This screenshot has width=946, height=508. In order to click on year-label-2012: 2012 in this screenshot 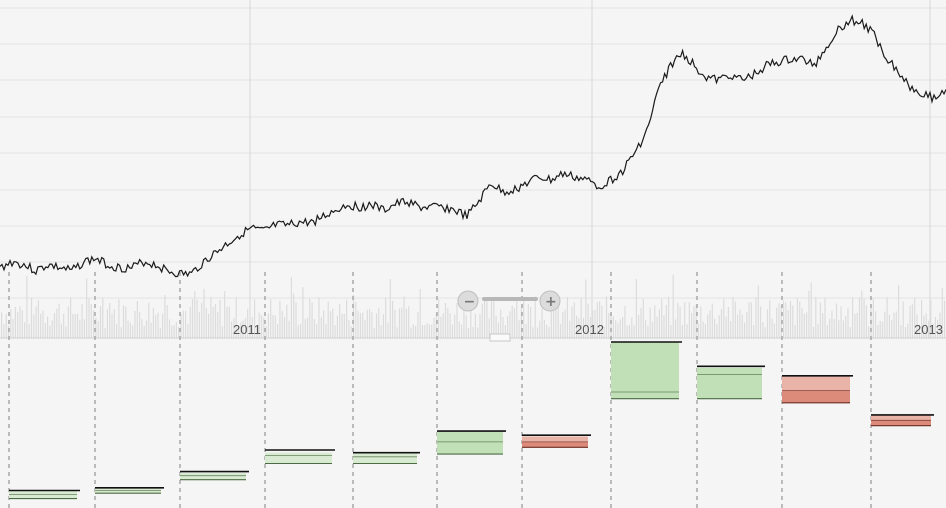, I will do `click(589, 329)`.